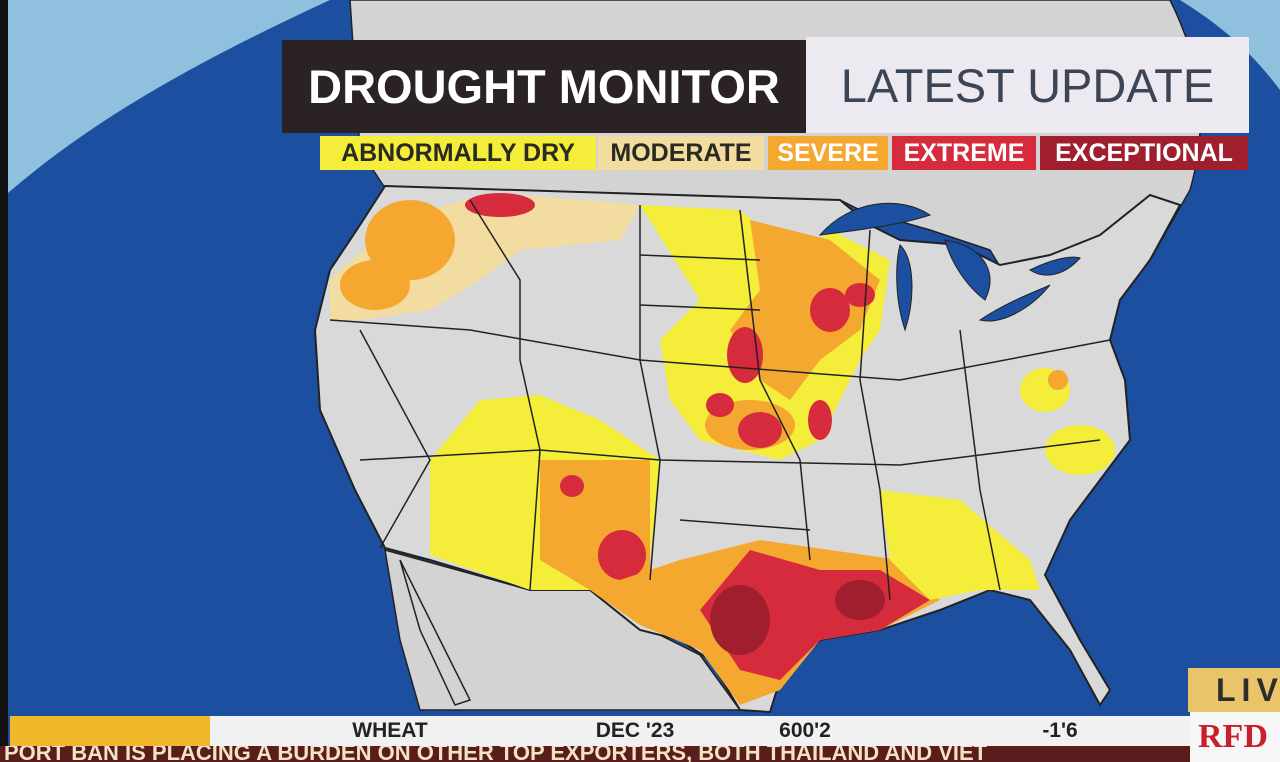  I want to click on live-badge: LIV, so click(1234, 690).